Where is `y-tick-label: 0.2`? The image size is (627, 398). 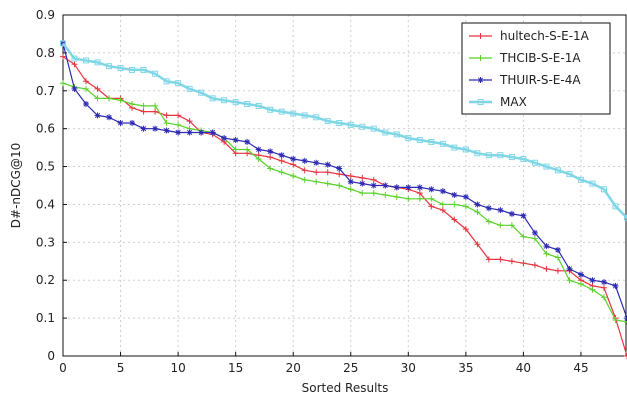 y-tick-label: 0.2 is located at coordinates (45, 280).